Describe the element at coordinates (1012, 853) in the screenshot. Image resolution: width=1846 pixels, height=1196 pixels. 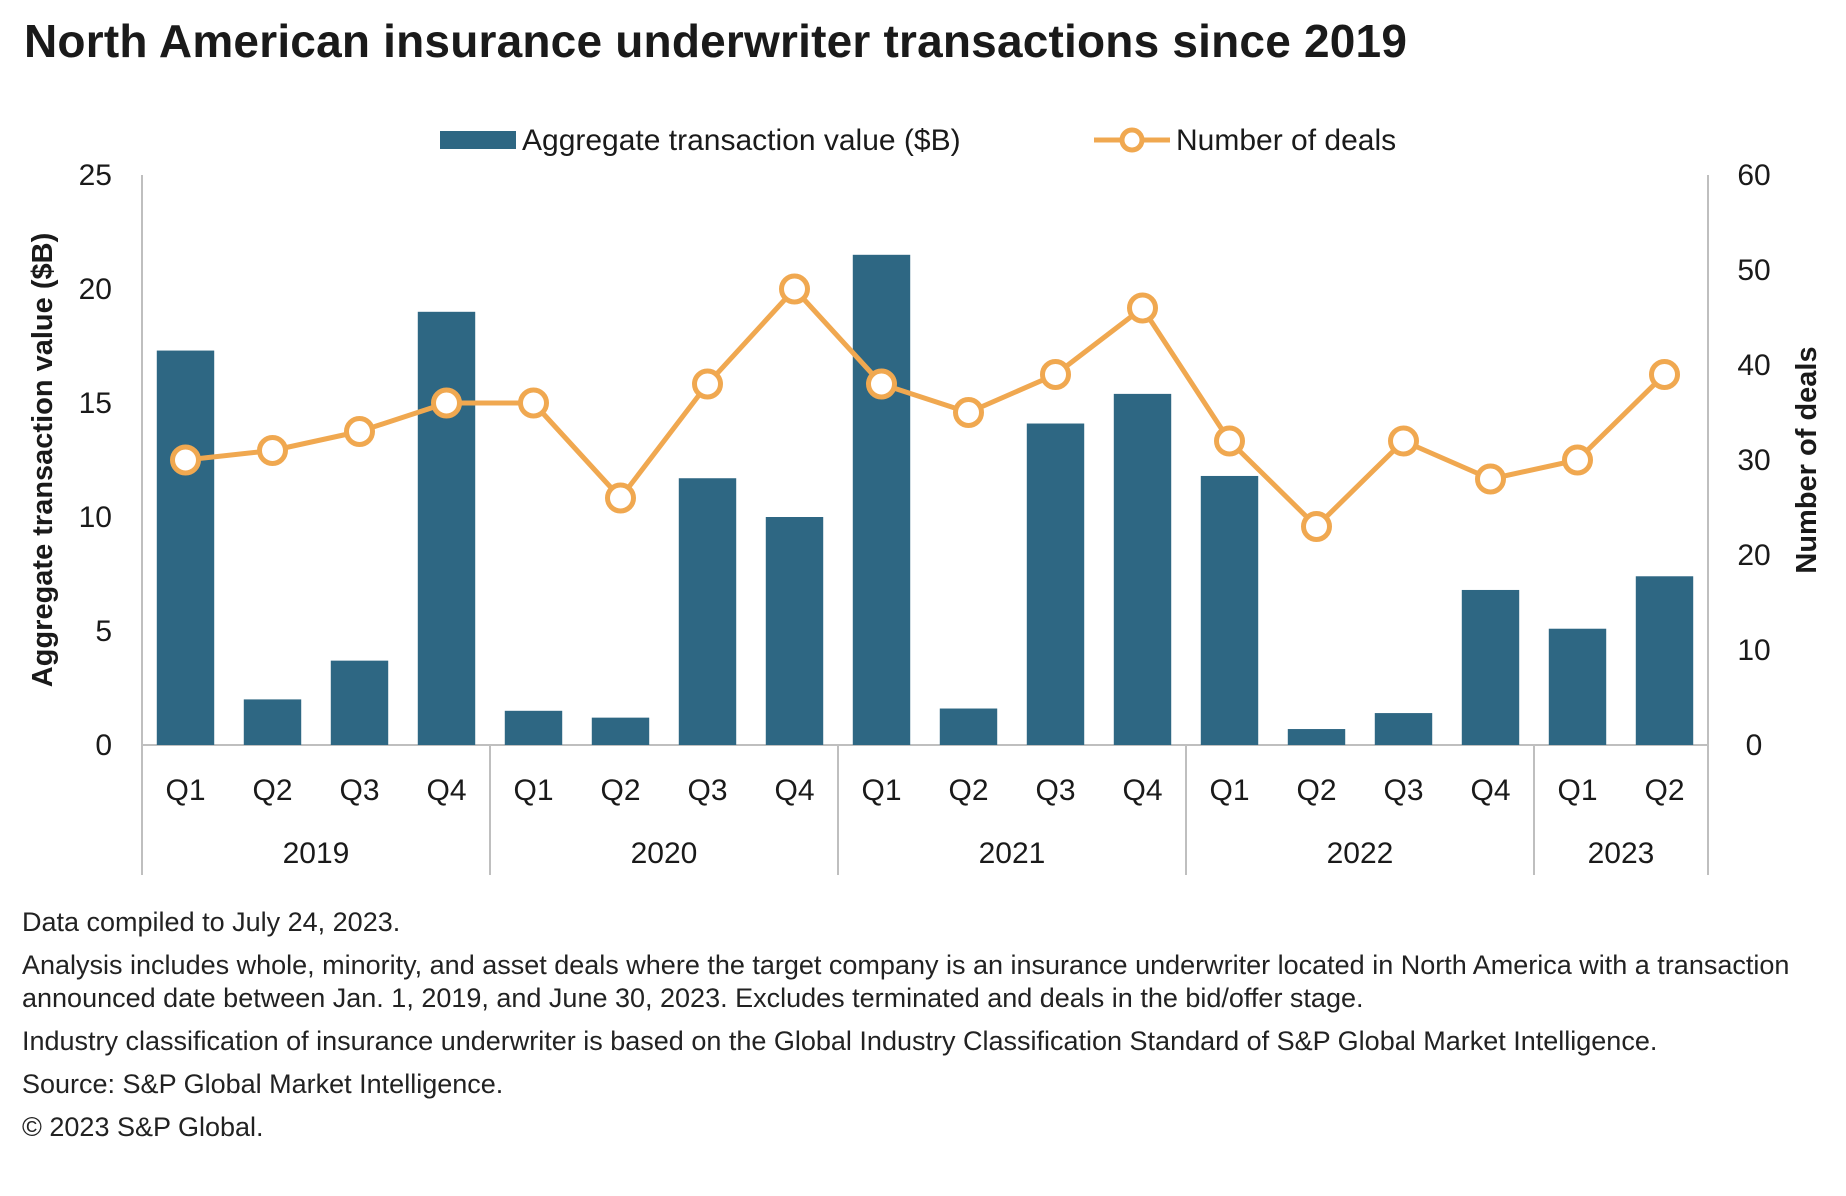
I see `year-label: 2021` at that location.